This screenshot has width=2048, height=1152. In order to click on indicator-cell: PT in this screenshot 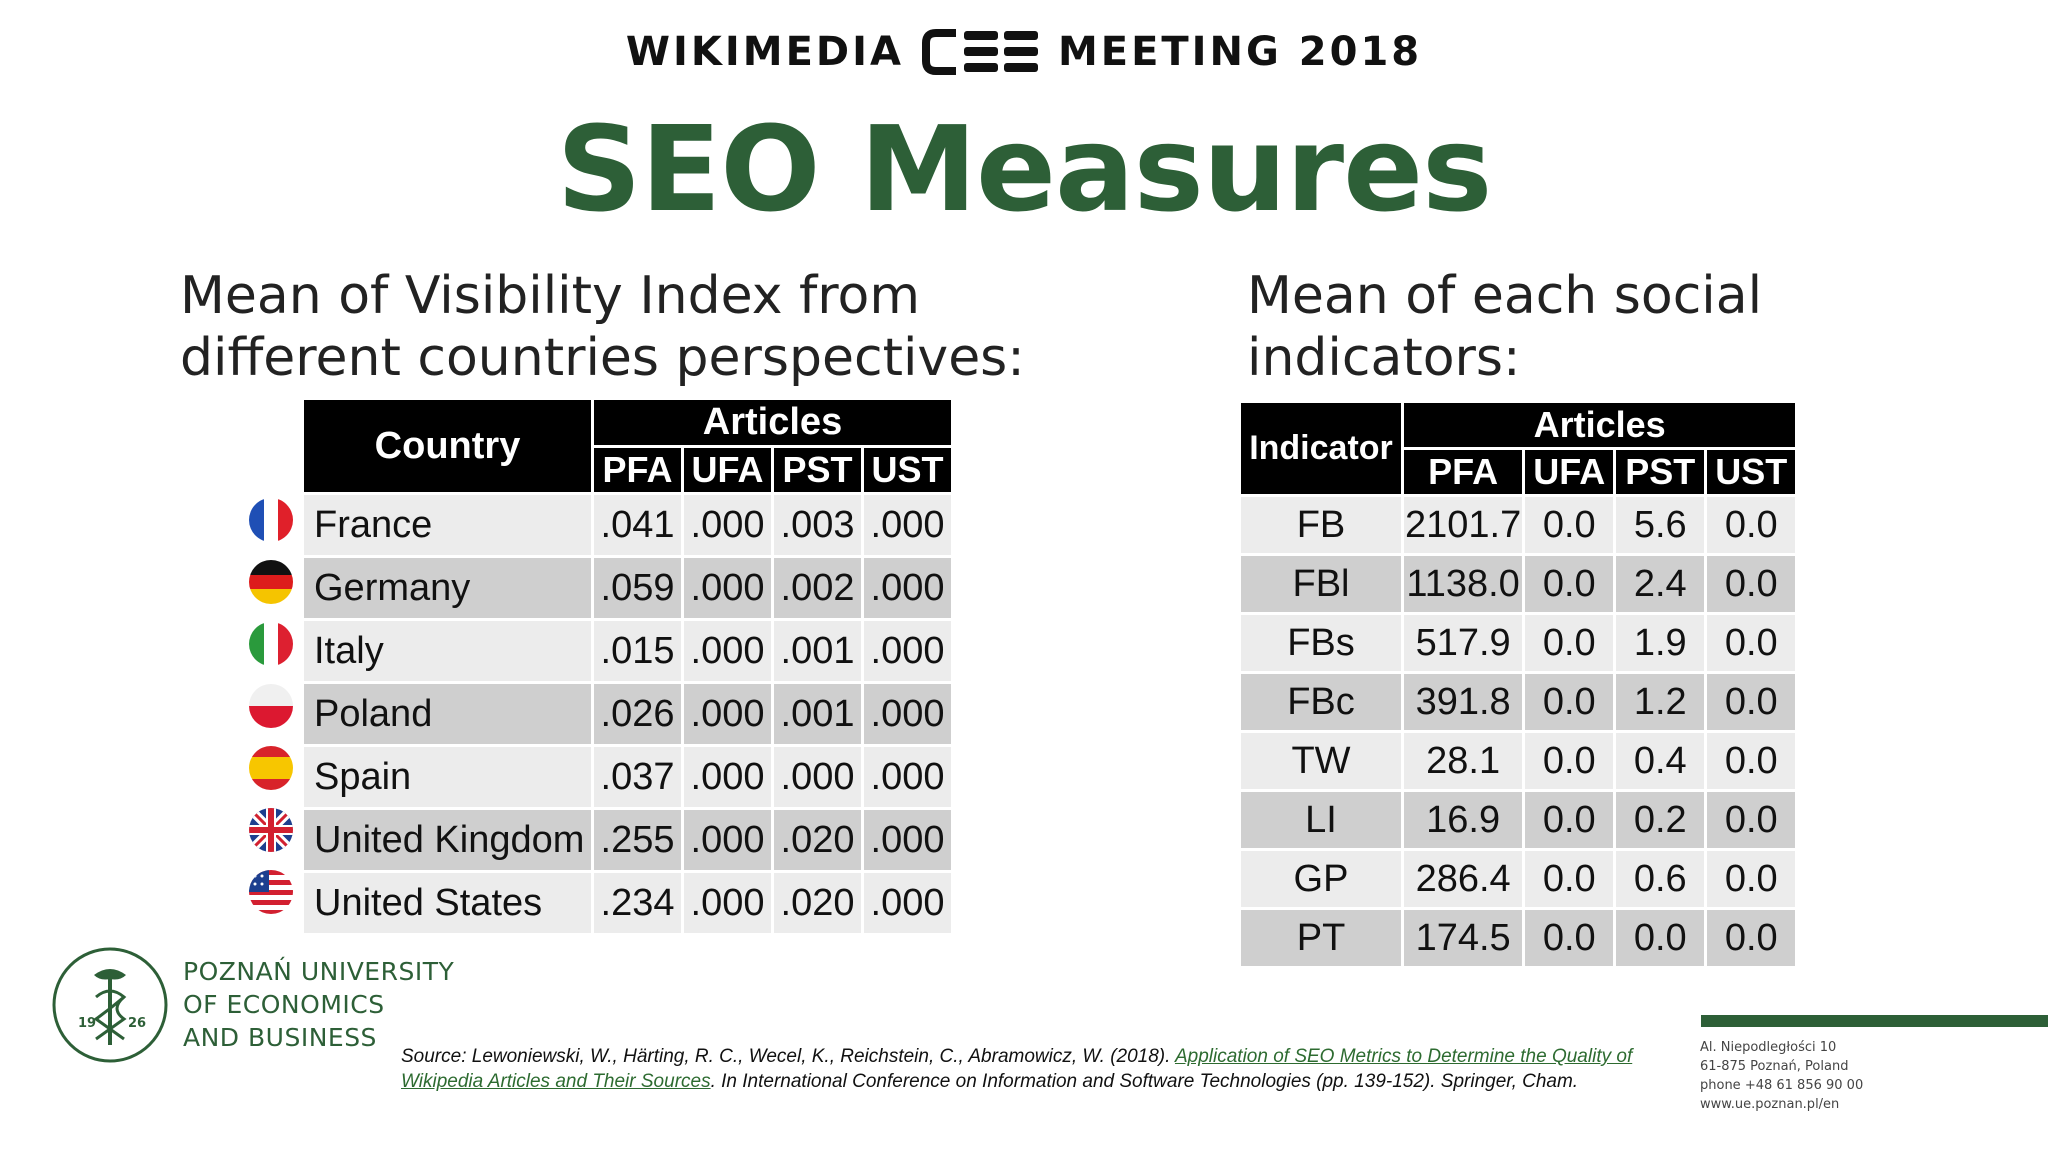, I will do `click(1321, 938)`.